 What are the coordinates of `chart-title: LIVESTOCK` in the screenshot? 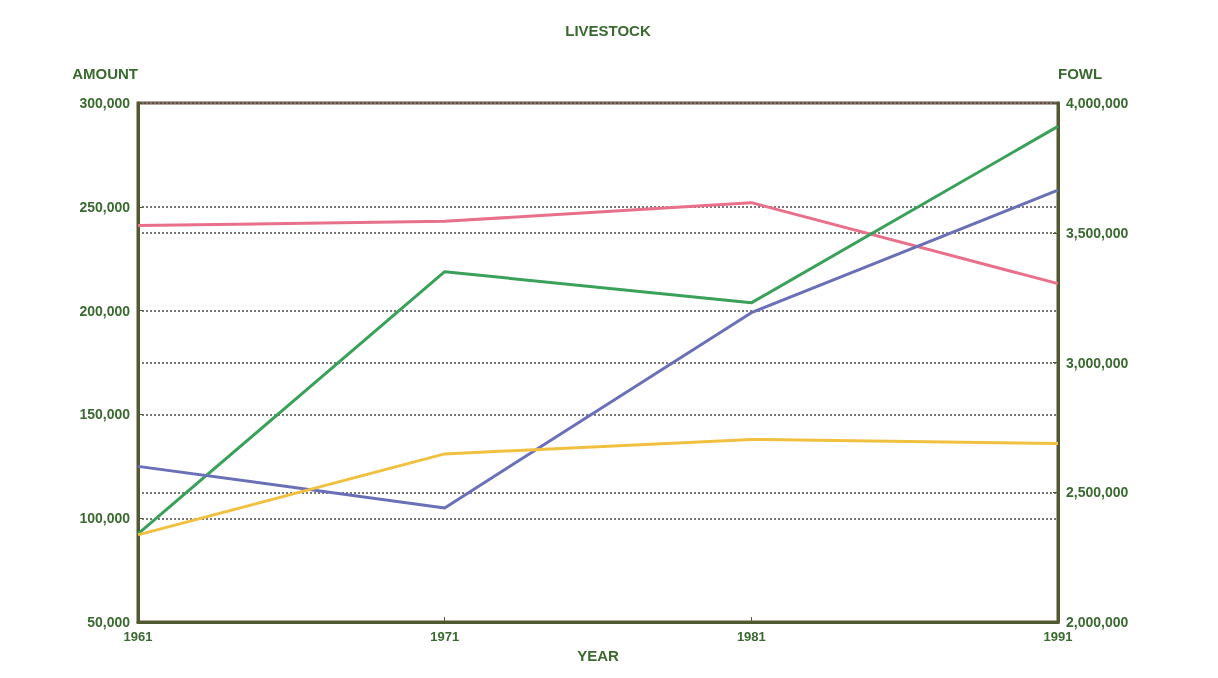 It's located at (608, 30).